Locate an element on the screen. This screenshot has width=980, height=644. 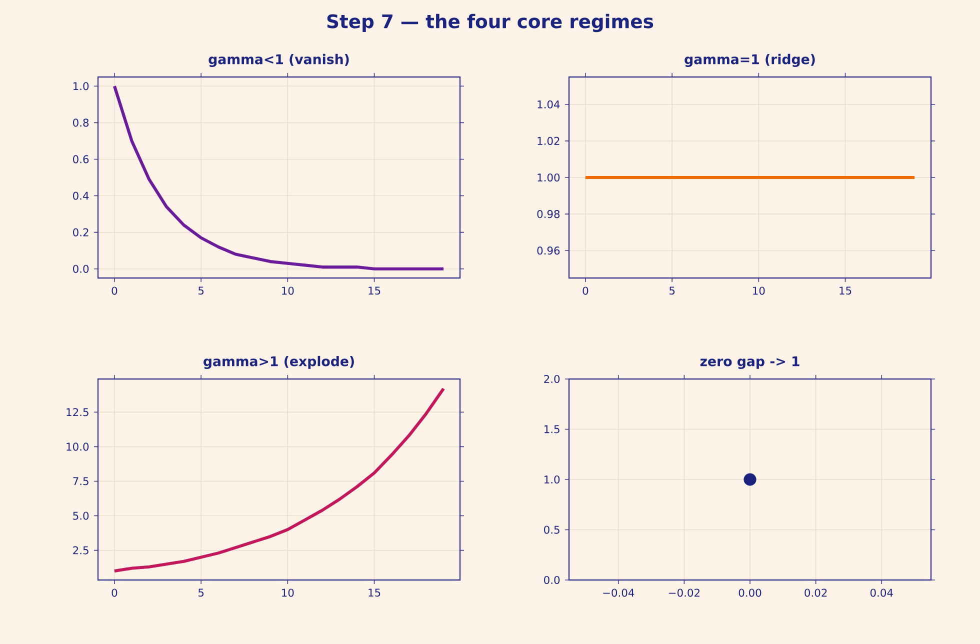
y-tick-label: 0.2 is located at coordinates (80, 232).